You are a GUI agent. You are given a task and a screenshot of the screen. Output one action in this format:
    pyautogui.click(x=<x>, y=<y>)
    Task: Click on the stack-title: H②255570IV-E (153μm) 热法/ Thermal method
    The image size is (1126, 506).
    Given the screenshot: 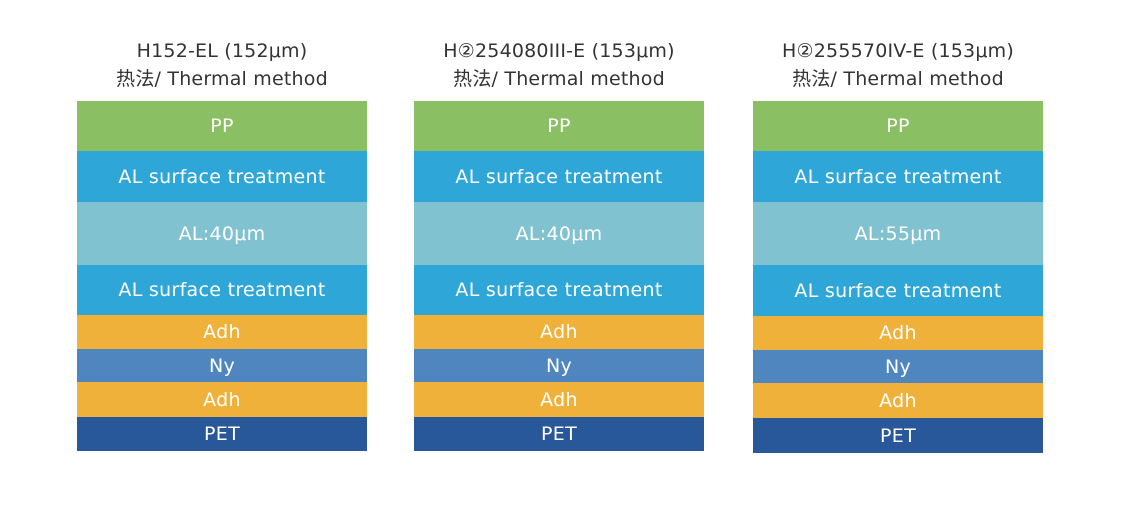 What is the action you would take?
    pyautogui.click(x=898, y=65)
    